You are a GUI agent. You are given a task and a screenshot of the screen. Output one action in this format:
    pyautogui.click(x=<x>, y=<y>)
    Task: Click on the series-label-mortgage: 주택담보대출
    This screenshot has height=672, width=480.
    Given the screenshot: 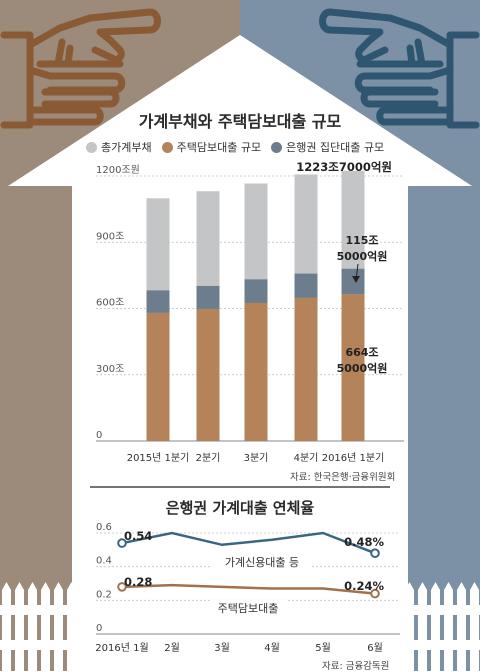 What is the action you would take?
    pyautogui.click(x=248, y=608)
    